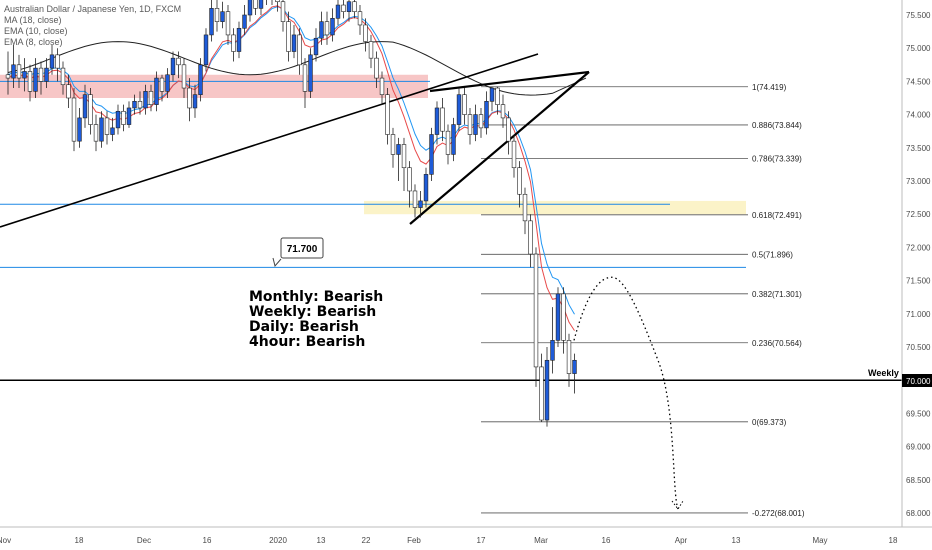 Image resolution: width=932 pixels, height=550 pixels. I want to click on weekly-marker: Weekly 70.000, so click(900, 377).